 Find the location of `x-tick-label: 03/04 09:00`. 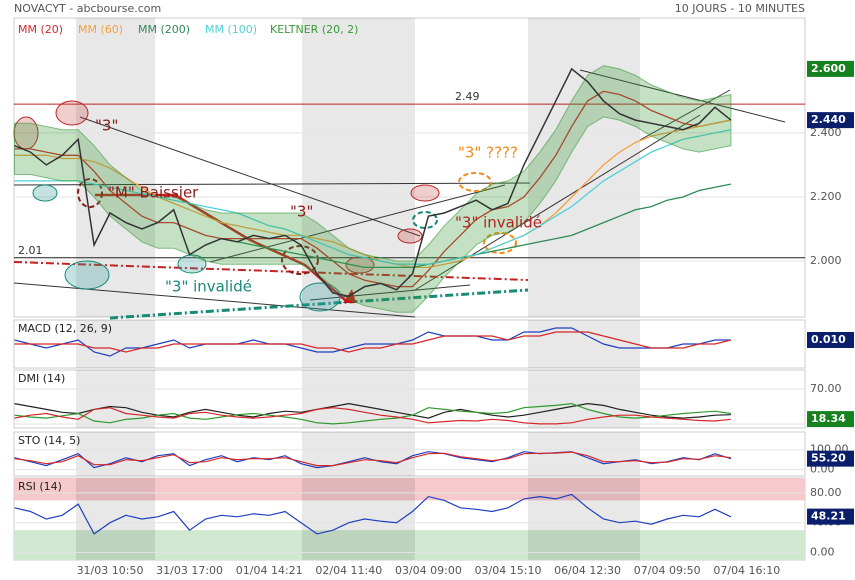

x-tick-label: 03/04 09:00 is located at coordinates (428, 570).